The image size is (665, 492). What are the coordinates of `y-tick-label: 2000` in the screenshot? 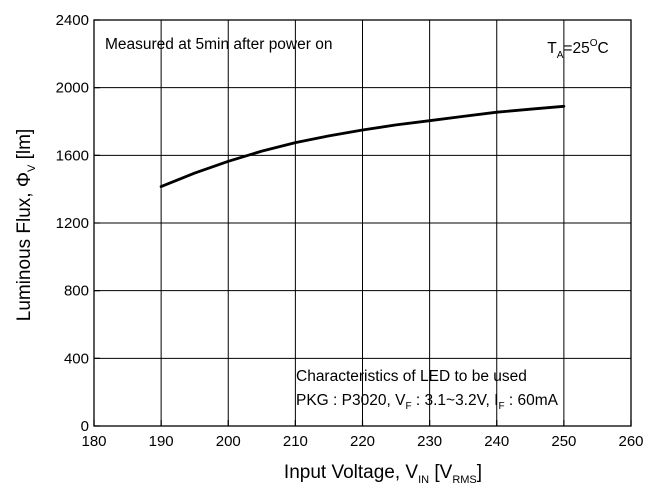 It's located at (72, 88).